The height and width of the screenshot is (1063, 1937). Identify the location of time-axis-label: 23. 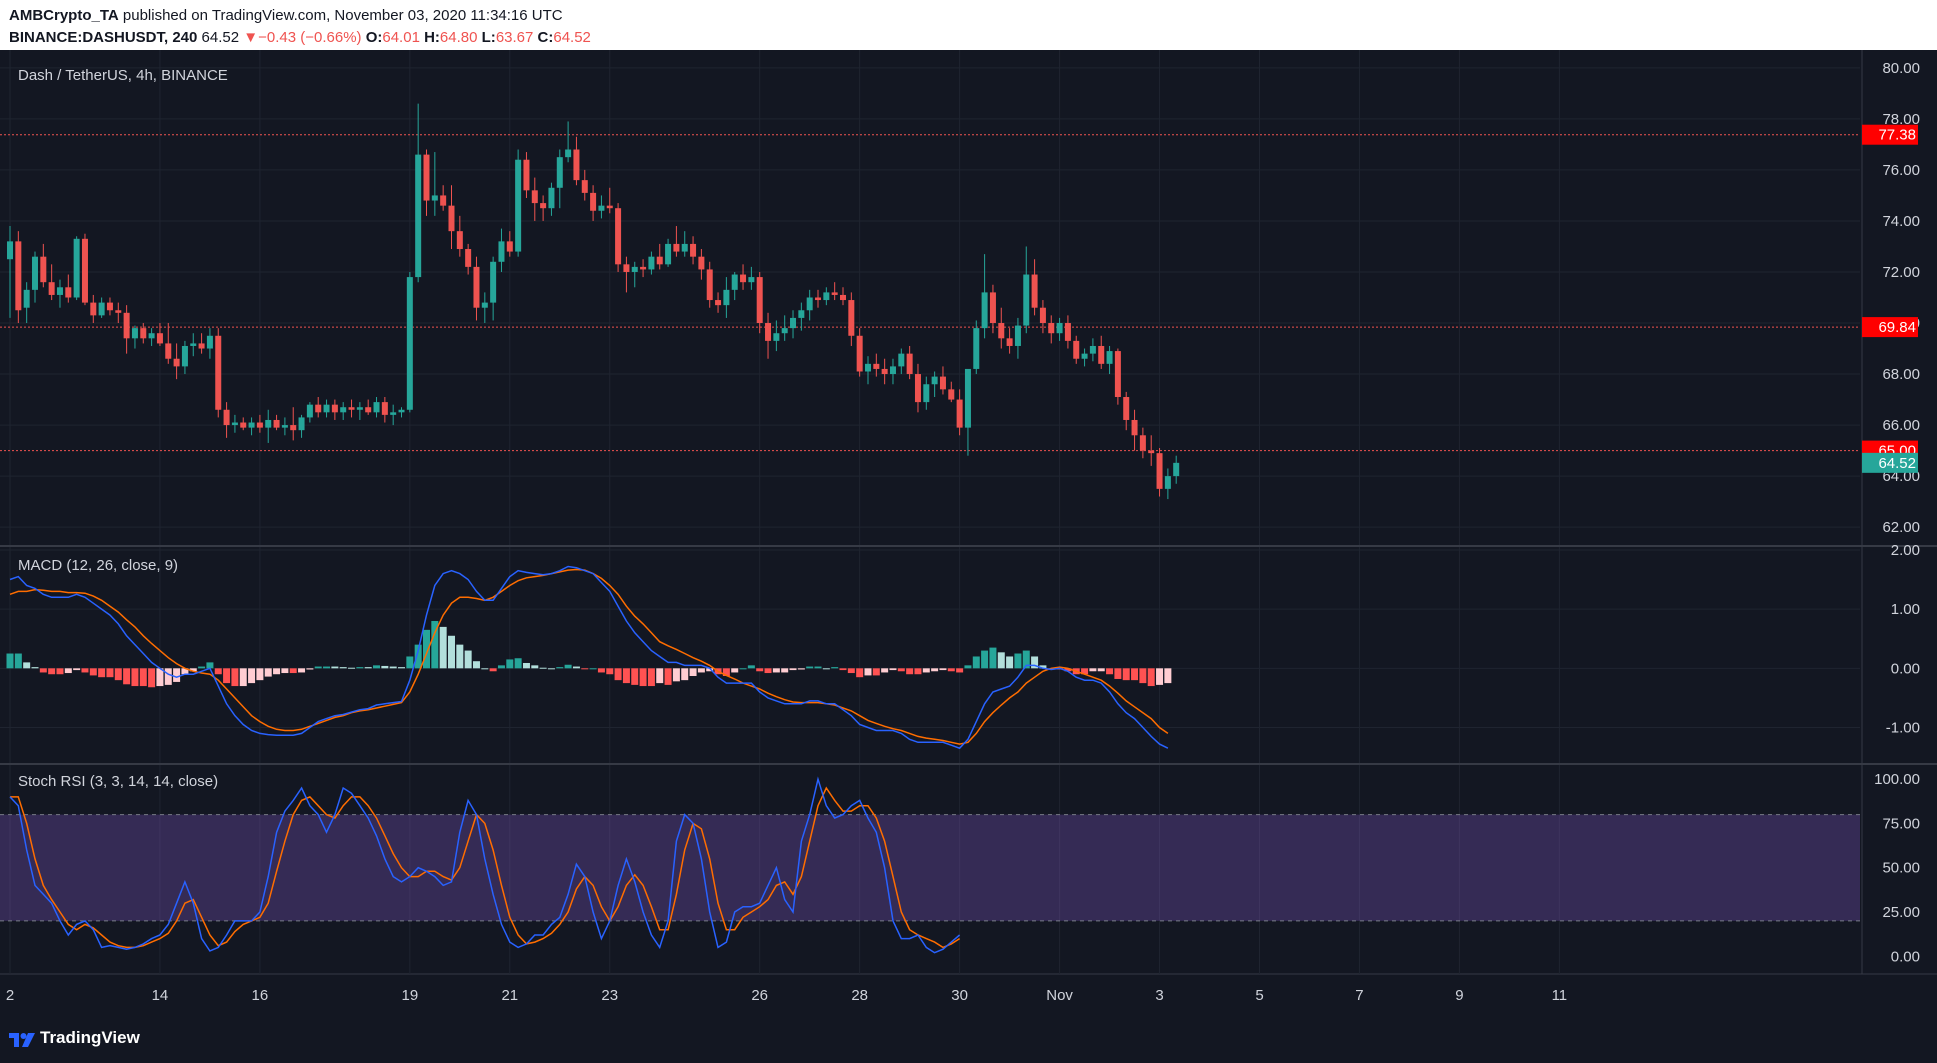
(609, 995).